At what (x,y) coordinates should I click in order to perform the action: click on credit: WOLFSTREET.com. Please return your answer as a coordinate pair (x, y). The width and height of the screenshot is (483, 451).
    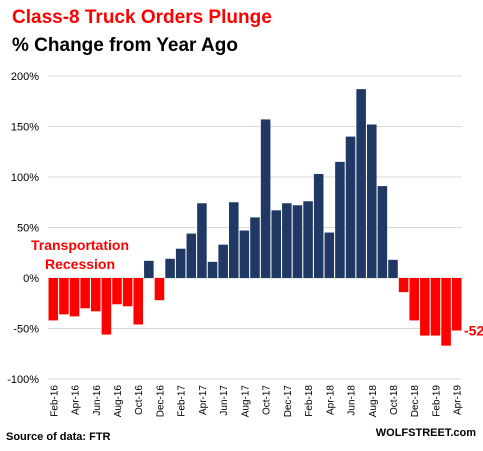
    Looking at the image, I should click on (426, 433).